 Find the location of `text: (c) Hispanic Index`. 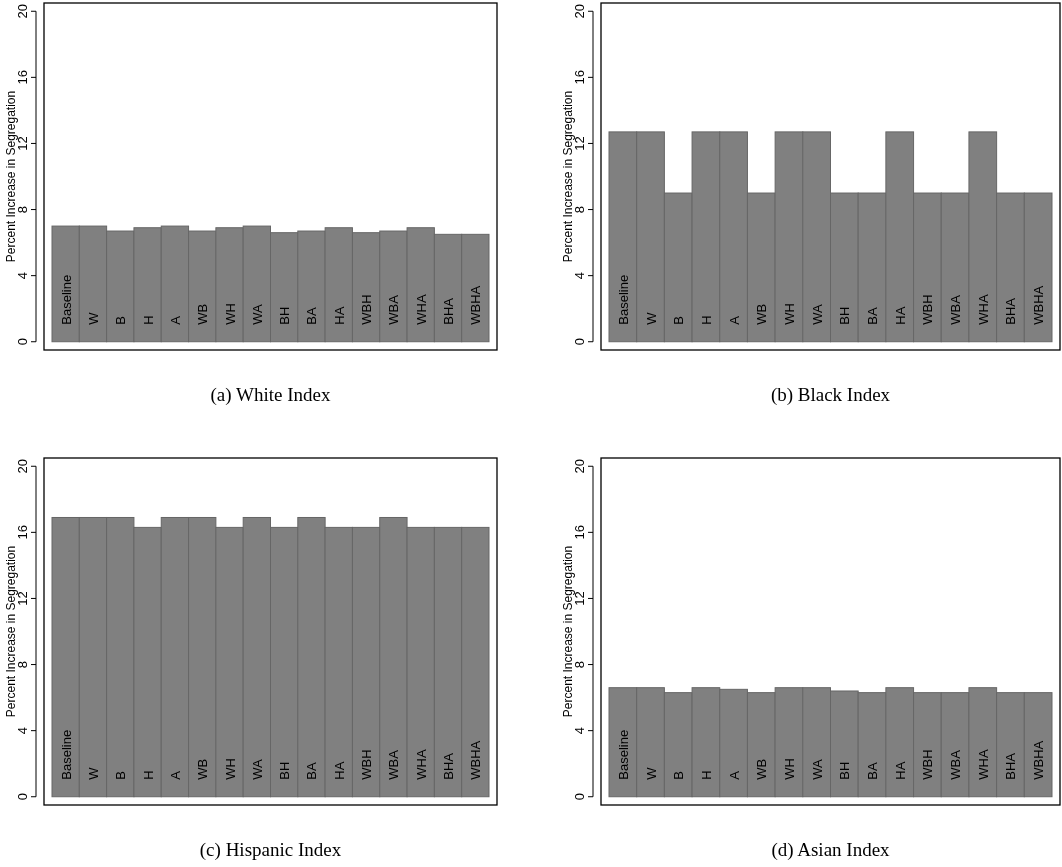

text: (c) Hispanic Index is located at coordinates (270, 850).